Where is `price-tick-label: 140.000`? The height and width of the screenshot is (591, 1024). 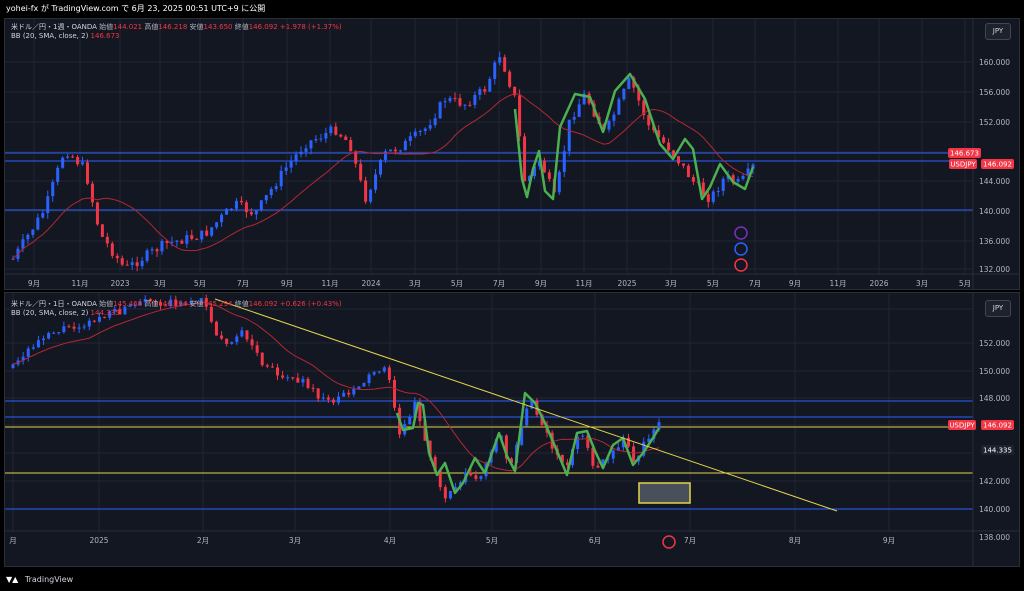 price-tick-label: 140.000 is located at coordinates (994, 509).